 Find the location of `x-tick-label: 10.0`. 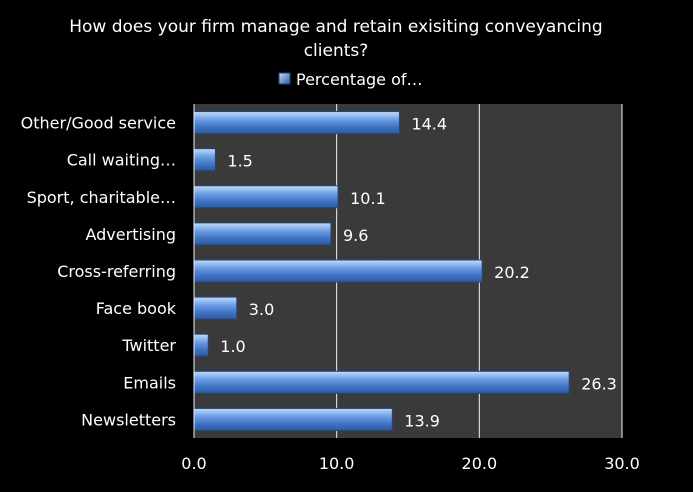

x-tick-label: 10.0 is located at coordinates (337, 463).